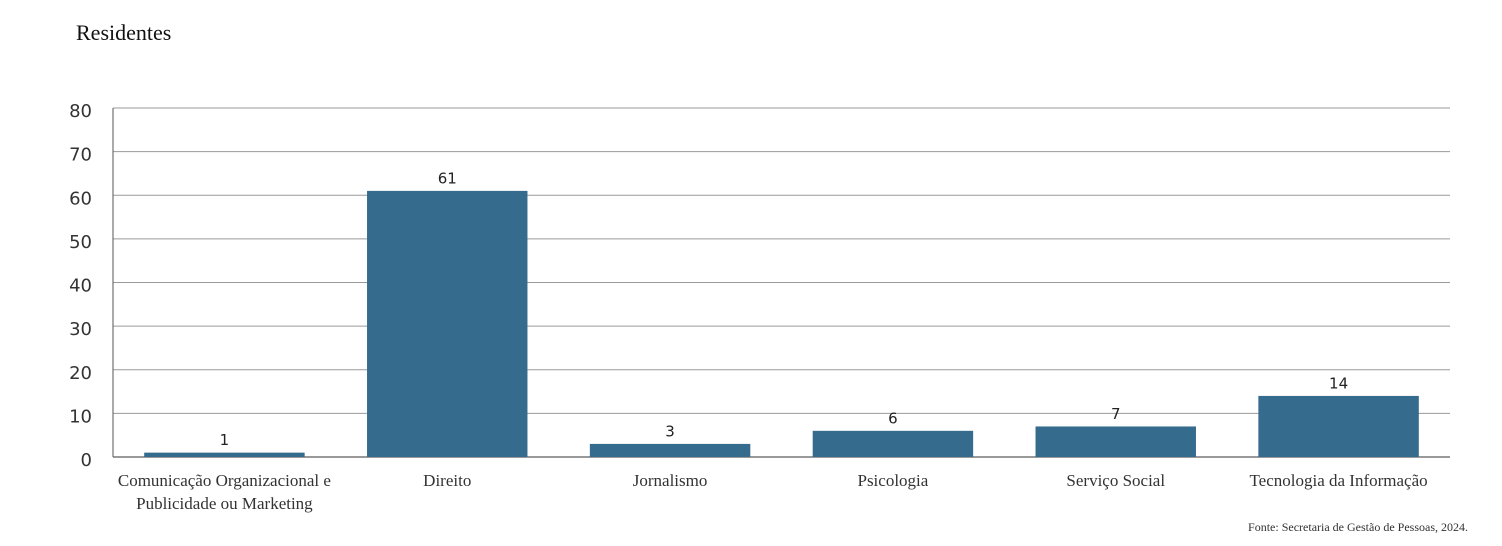 This screenshot has width=1502, height=546. What do you see at coordinates (80, 198) in the screenshot?
I see `y-tick-label: 60` at bounding box center [80, 198].